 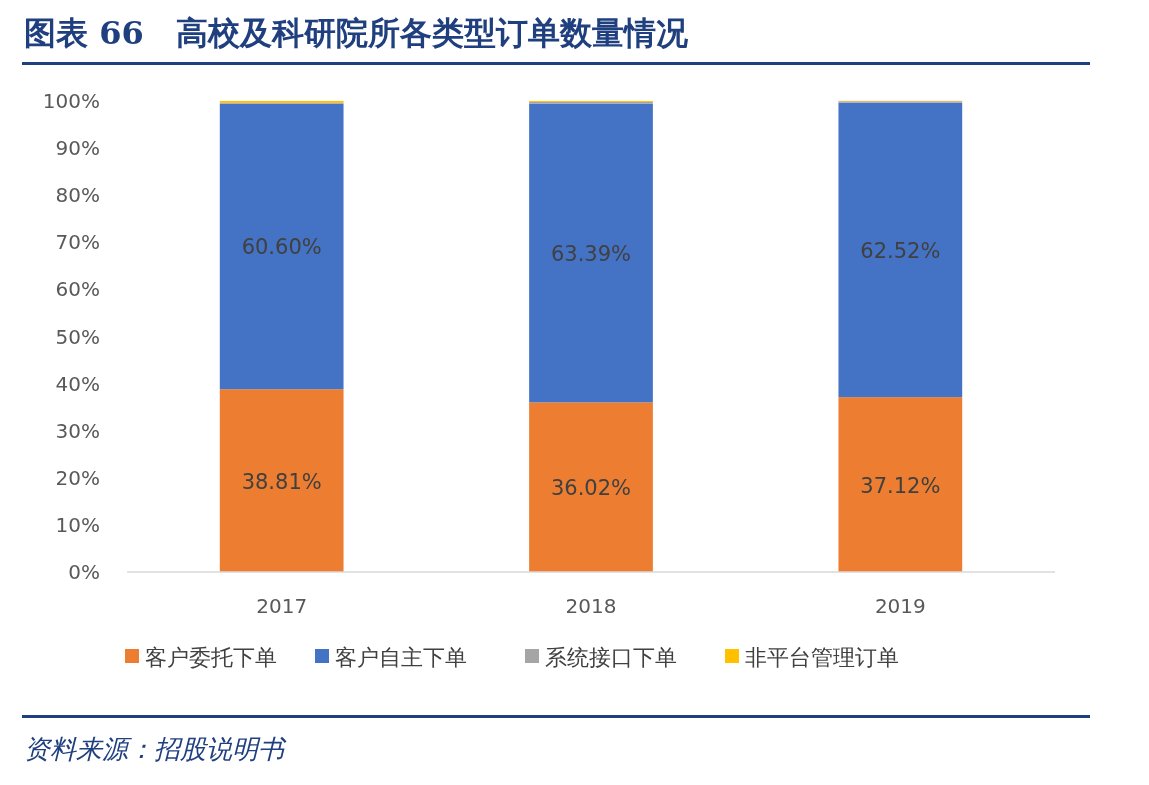 What do you see at coordinates (77, 195) in the screenshot?
I see `y-tick-label: 80%` at bounding box center [77, 195].